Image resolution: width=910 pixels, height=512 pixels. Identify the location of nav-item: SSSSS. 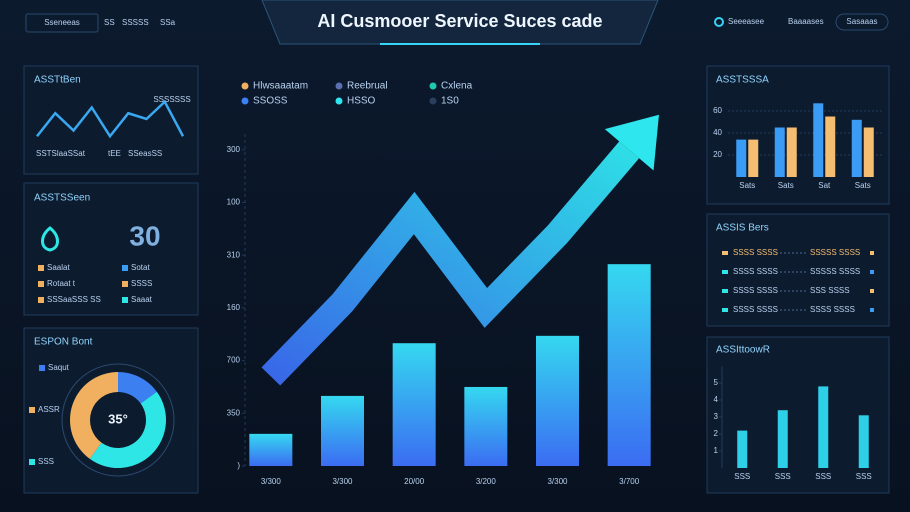
(135, 22).